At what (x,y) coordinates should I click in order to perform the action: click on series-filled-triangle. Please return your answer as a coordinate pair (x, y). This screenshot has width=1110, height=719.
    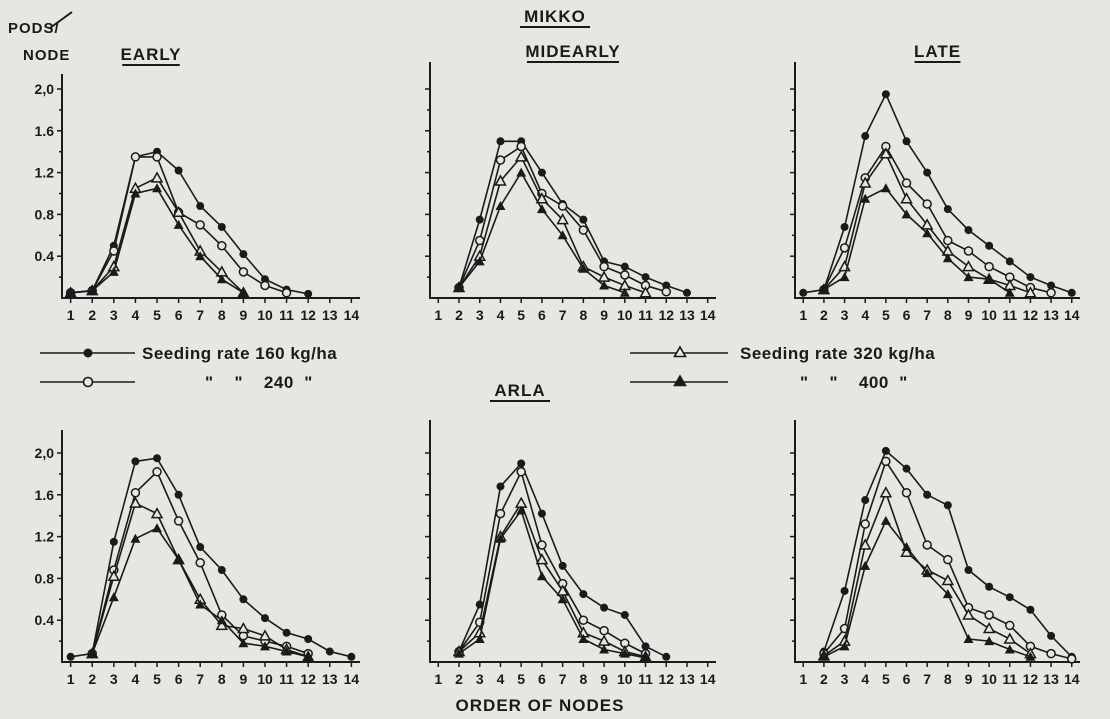
    Looking at the image, I should click on (927, 588).